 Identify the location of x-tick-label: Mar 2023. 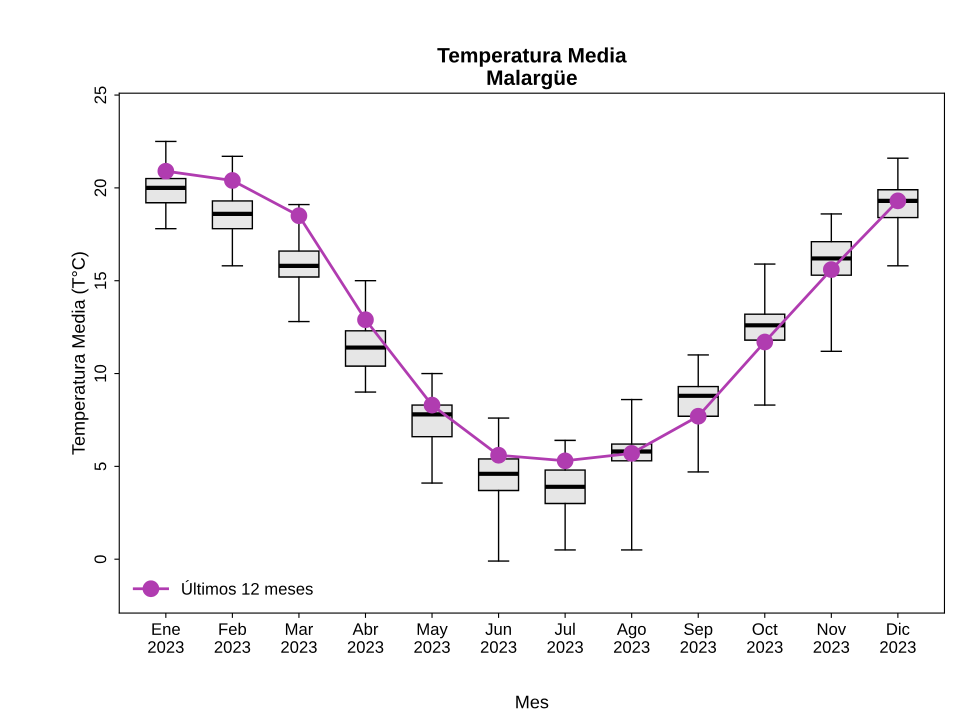
(299, 638).